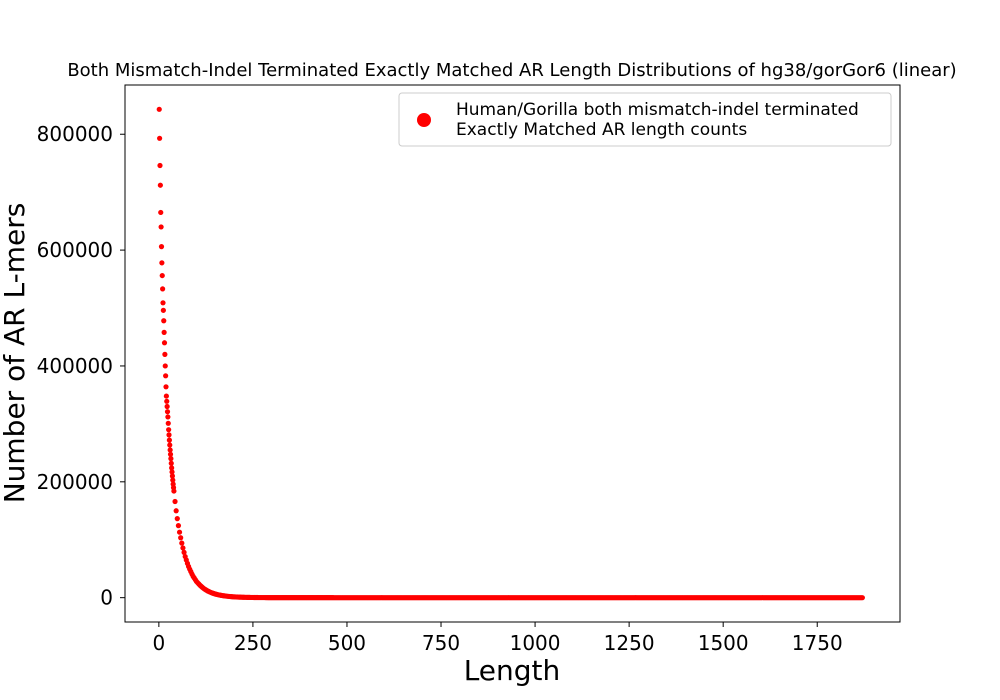  Describe the element at coordinates (535, 643) in the screenshot. I see `x-tick-label: 1000` at that location.